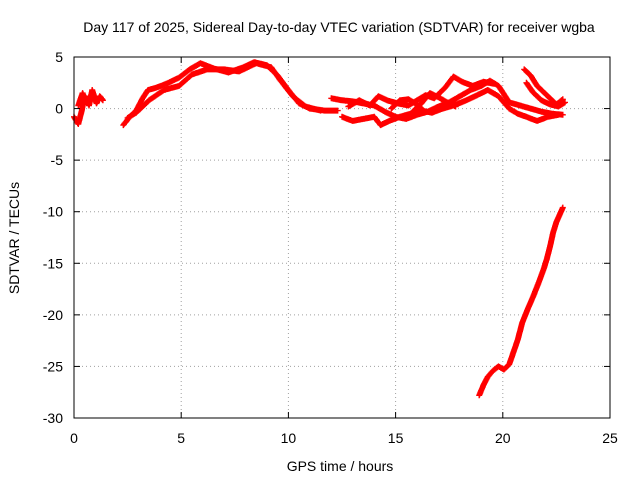 This screenshot has height=480, width=640. I want to click on series-1-trace, so click(521, 301).